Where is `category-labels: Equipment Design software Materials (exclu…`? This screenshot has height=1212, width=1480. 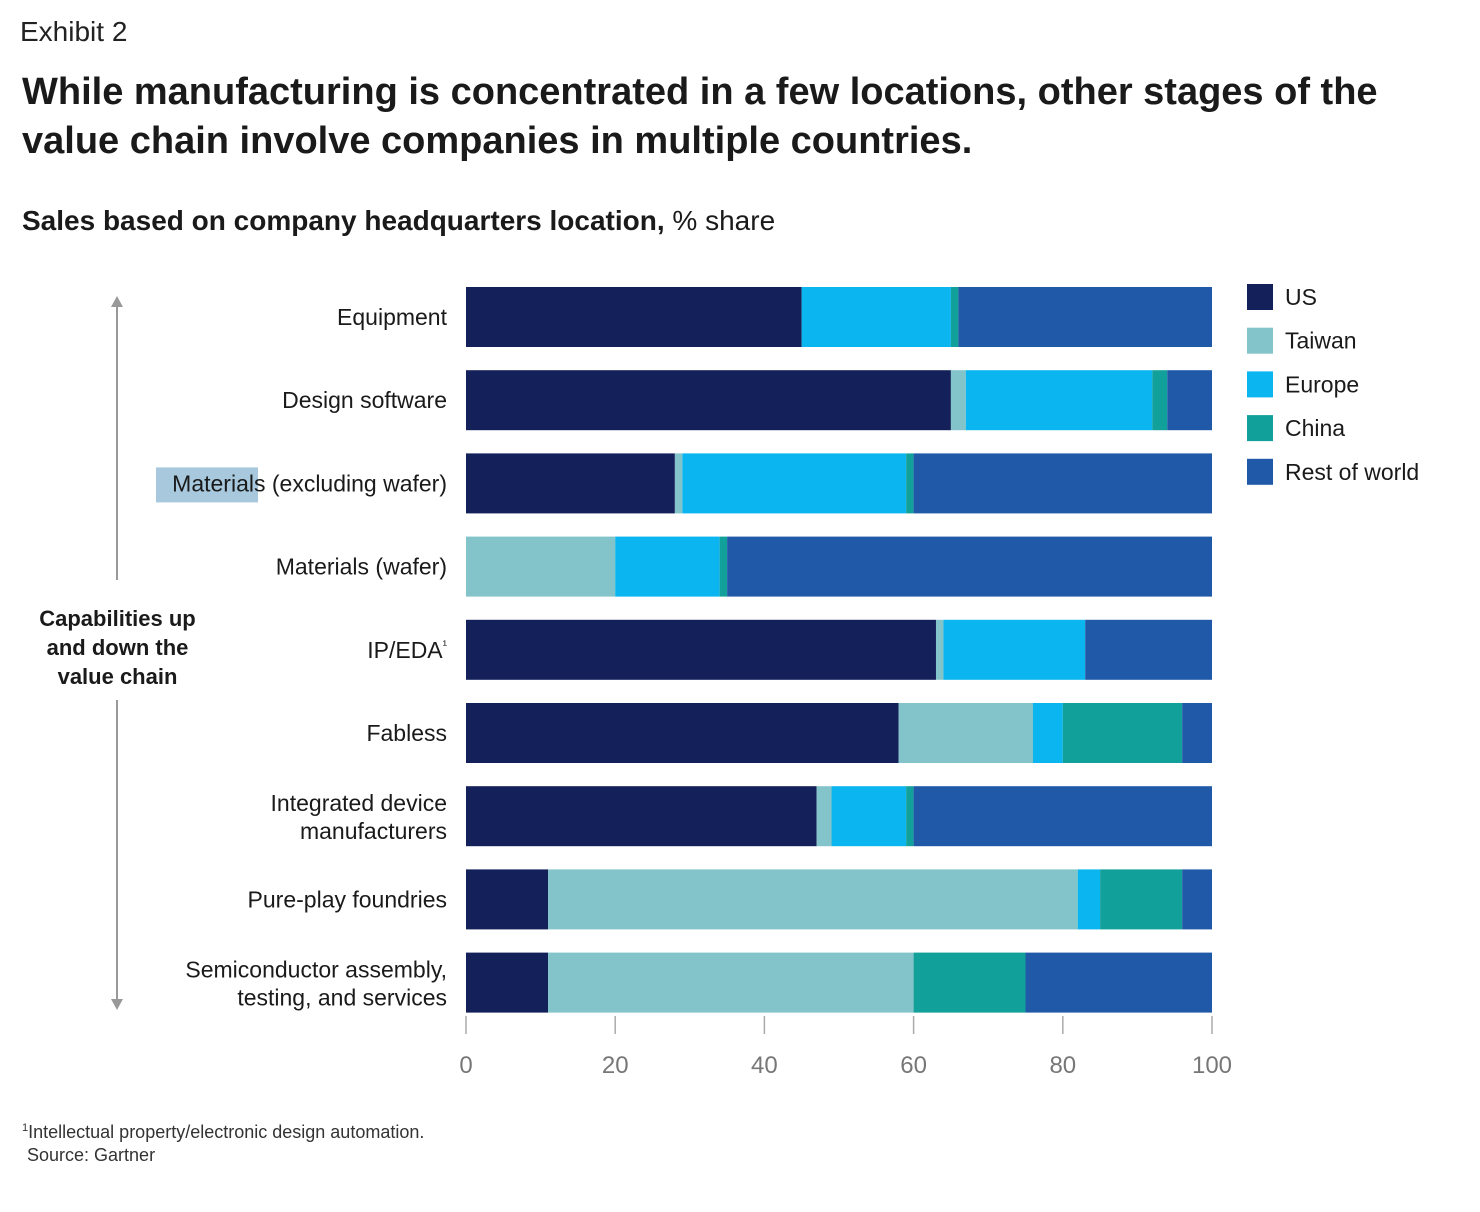
category-labels: Equipment Design software Materials (exclu… is located at coordinates (302, 657).